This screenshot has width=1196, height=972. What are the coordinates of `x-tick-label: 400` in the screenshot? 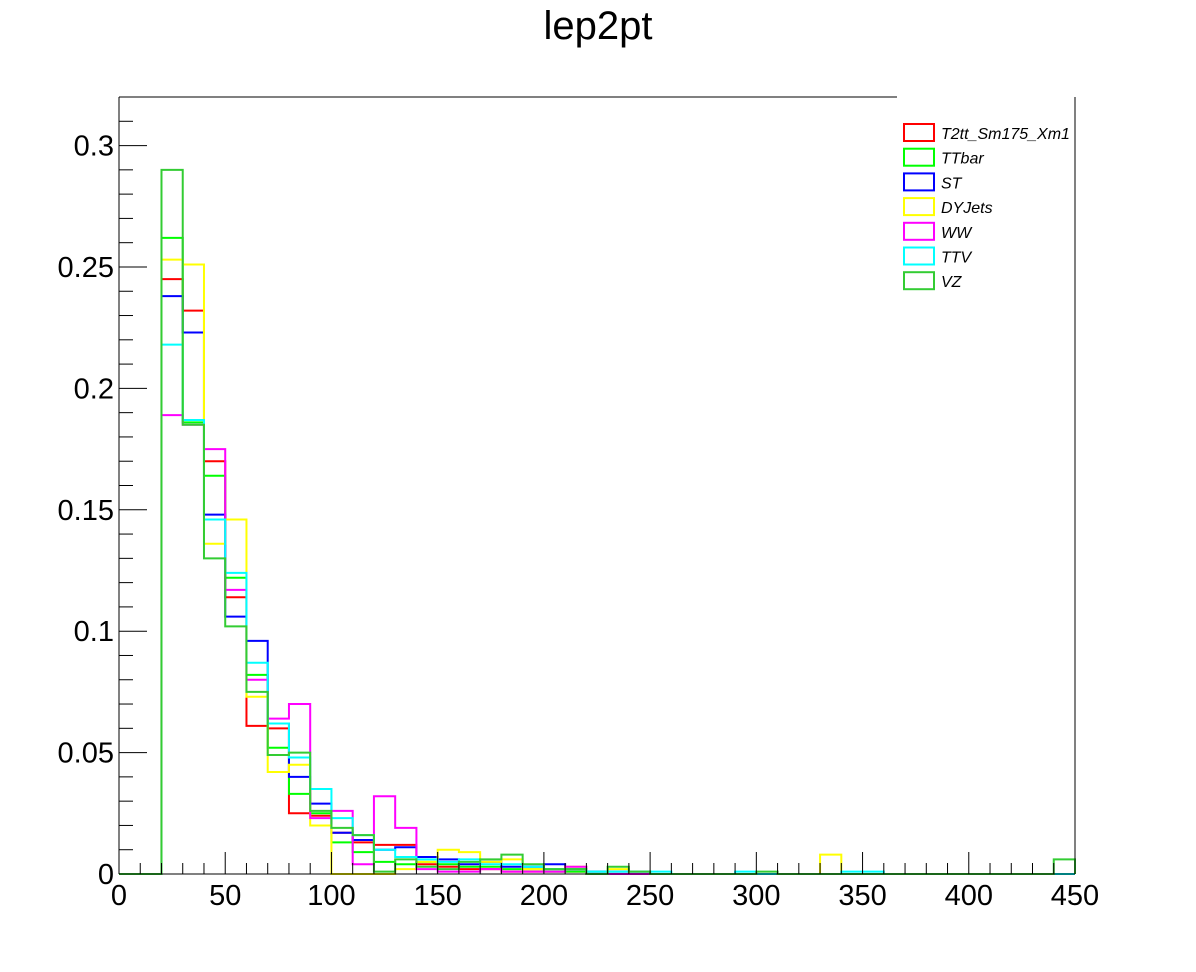 It's located at (969, 896).